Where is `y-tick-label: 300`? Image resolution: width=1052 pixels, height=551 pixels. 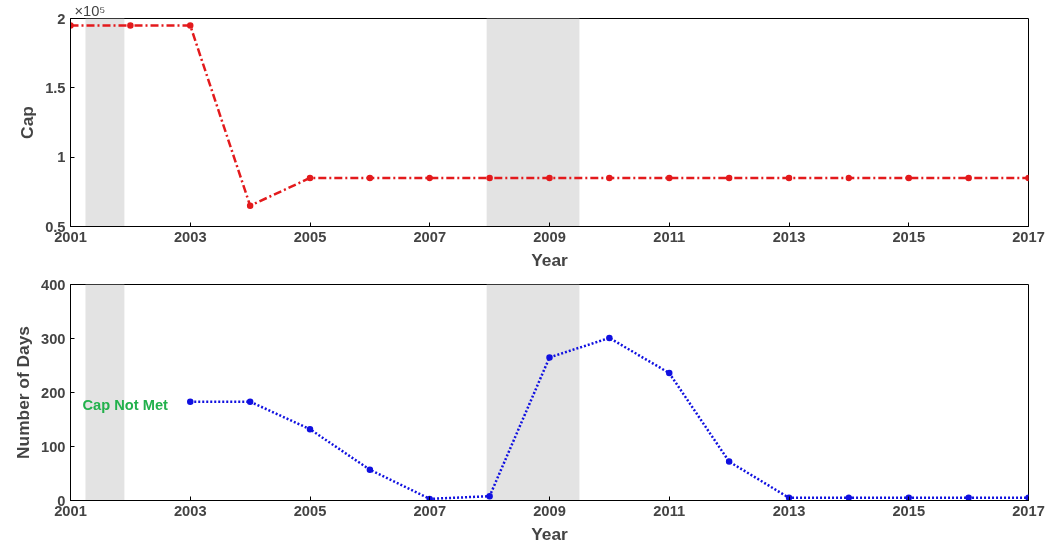 y-tick-label: 300 is located at coordinates (53, 338).